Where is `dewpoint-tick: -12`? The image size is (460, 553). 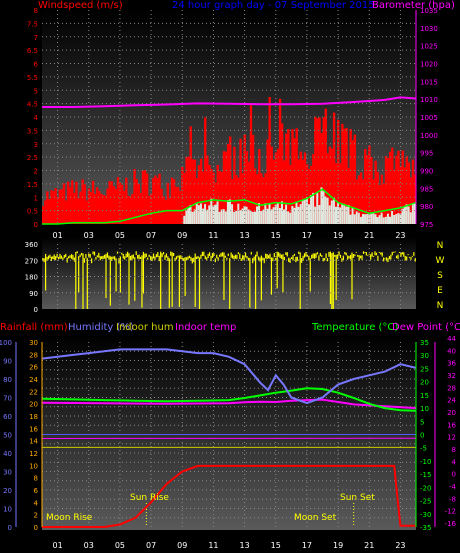
dewpoint-tick: -12 is located at coordinates (450, 512).